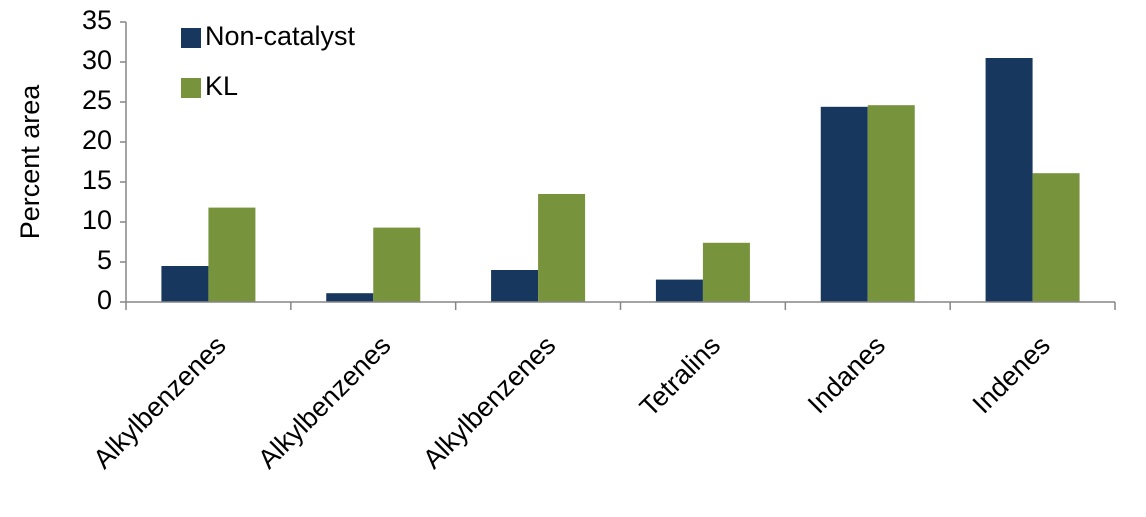  I want to click on legend-label: KL, so click(221, 86).